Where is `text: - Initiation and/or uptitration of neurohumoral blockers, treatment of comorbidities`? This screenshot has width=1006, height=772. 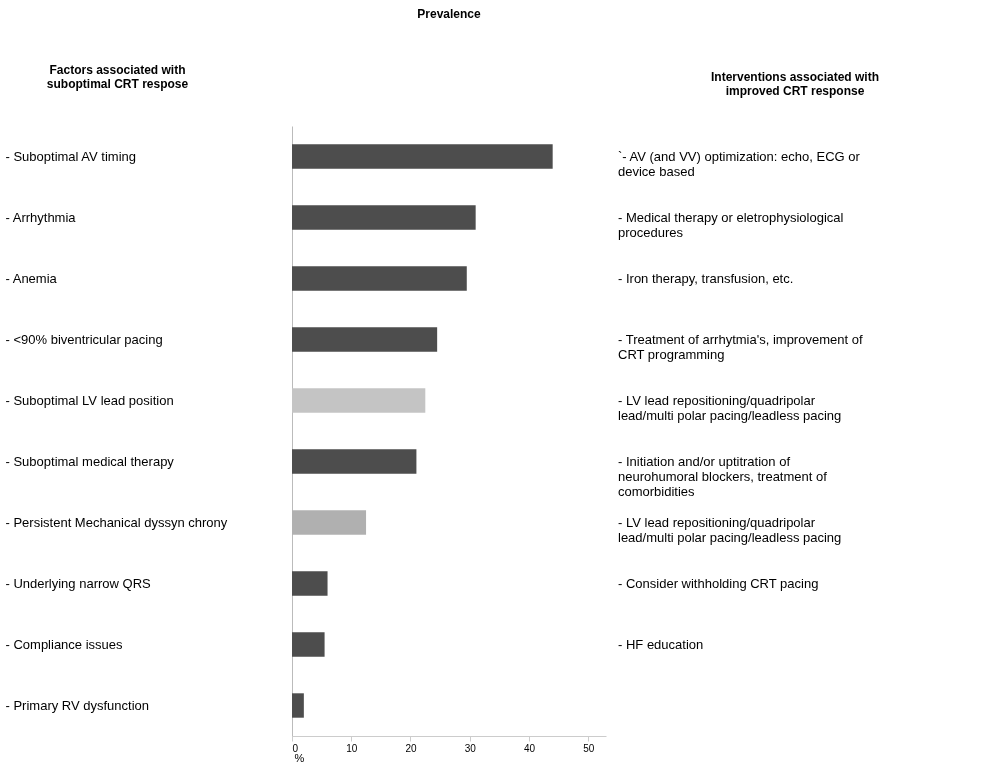
text: - Initiation and/or uptitration of neurohumoral blockers, treatment of comorbidities is located at coordinates (723, 476).